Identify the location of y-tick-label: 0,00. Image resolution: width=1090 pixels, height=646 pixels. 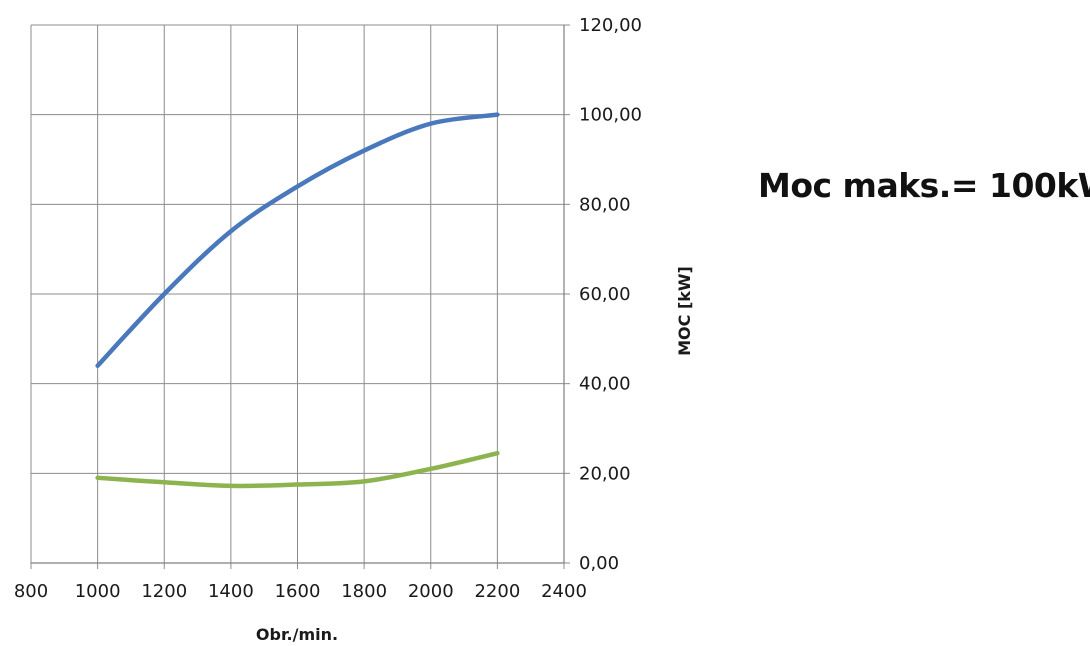
(599, 563).